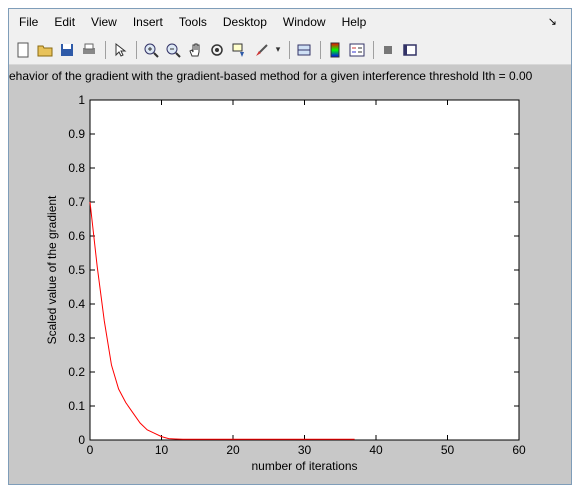 Image resolution: width=577 pixels, height=488 pixels. Describe the element at coordinates (76, 168) in the screenshot. I see `y-tick-label: 0.8` at that location.